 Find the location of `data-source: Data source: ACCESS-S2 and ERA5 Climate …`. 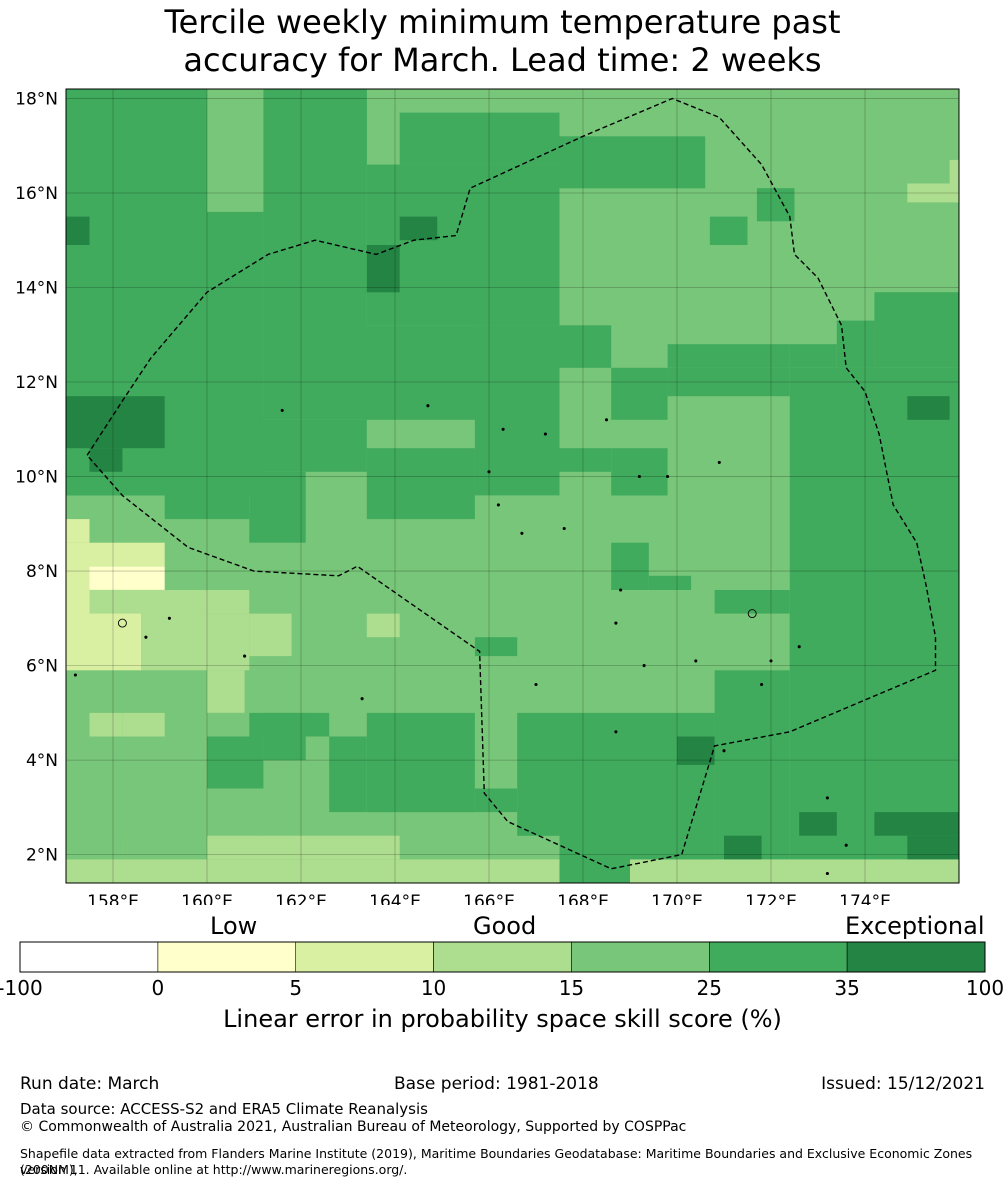

data-source: Data source: ACCESS-S2 and ERA5 Climate … is located at coordinates (224, 1109).